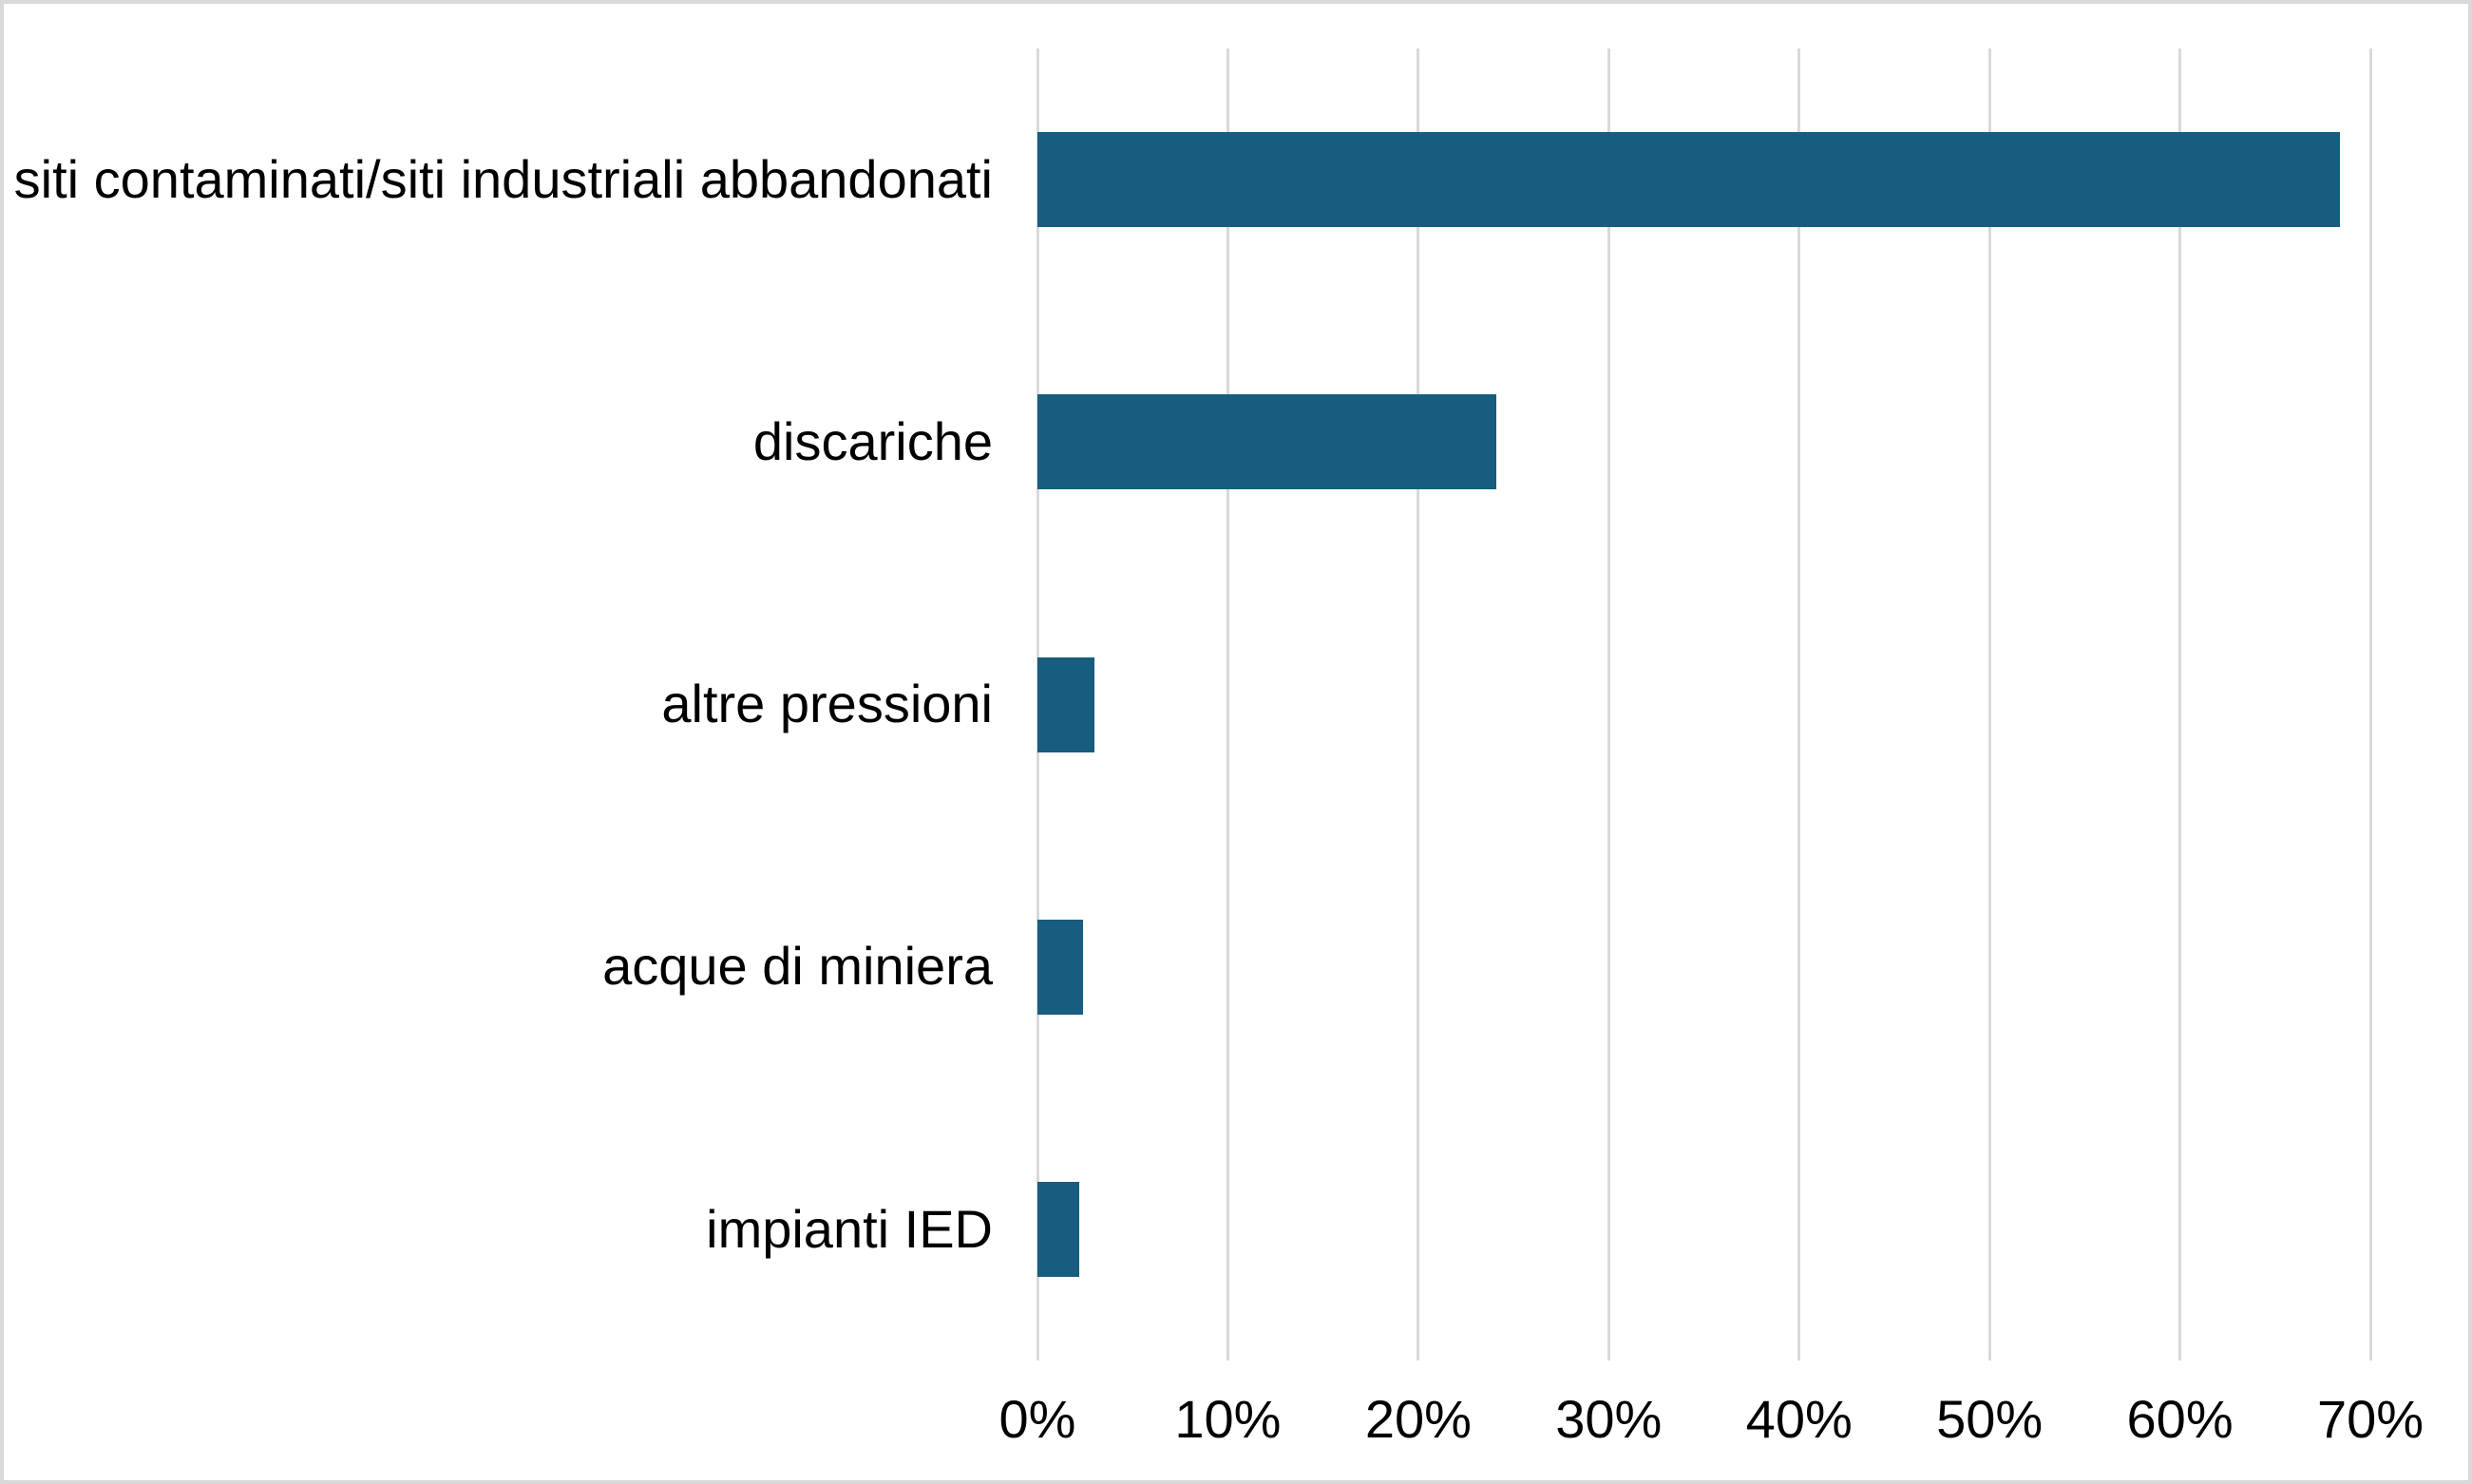 Image resolution: width=2472 pixels, height=1484 pixels. What do you see at coordinates (849, 1228) in the screenshot?
I see `category-label: impianti IED` at bounding box center [849, 1228].